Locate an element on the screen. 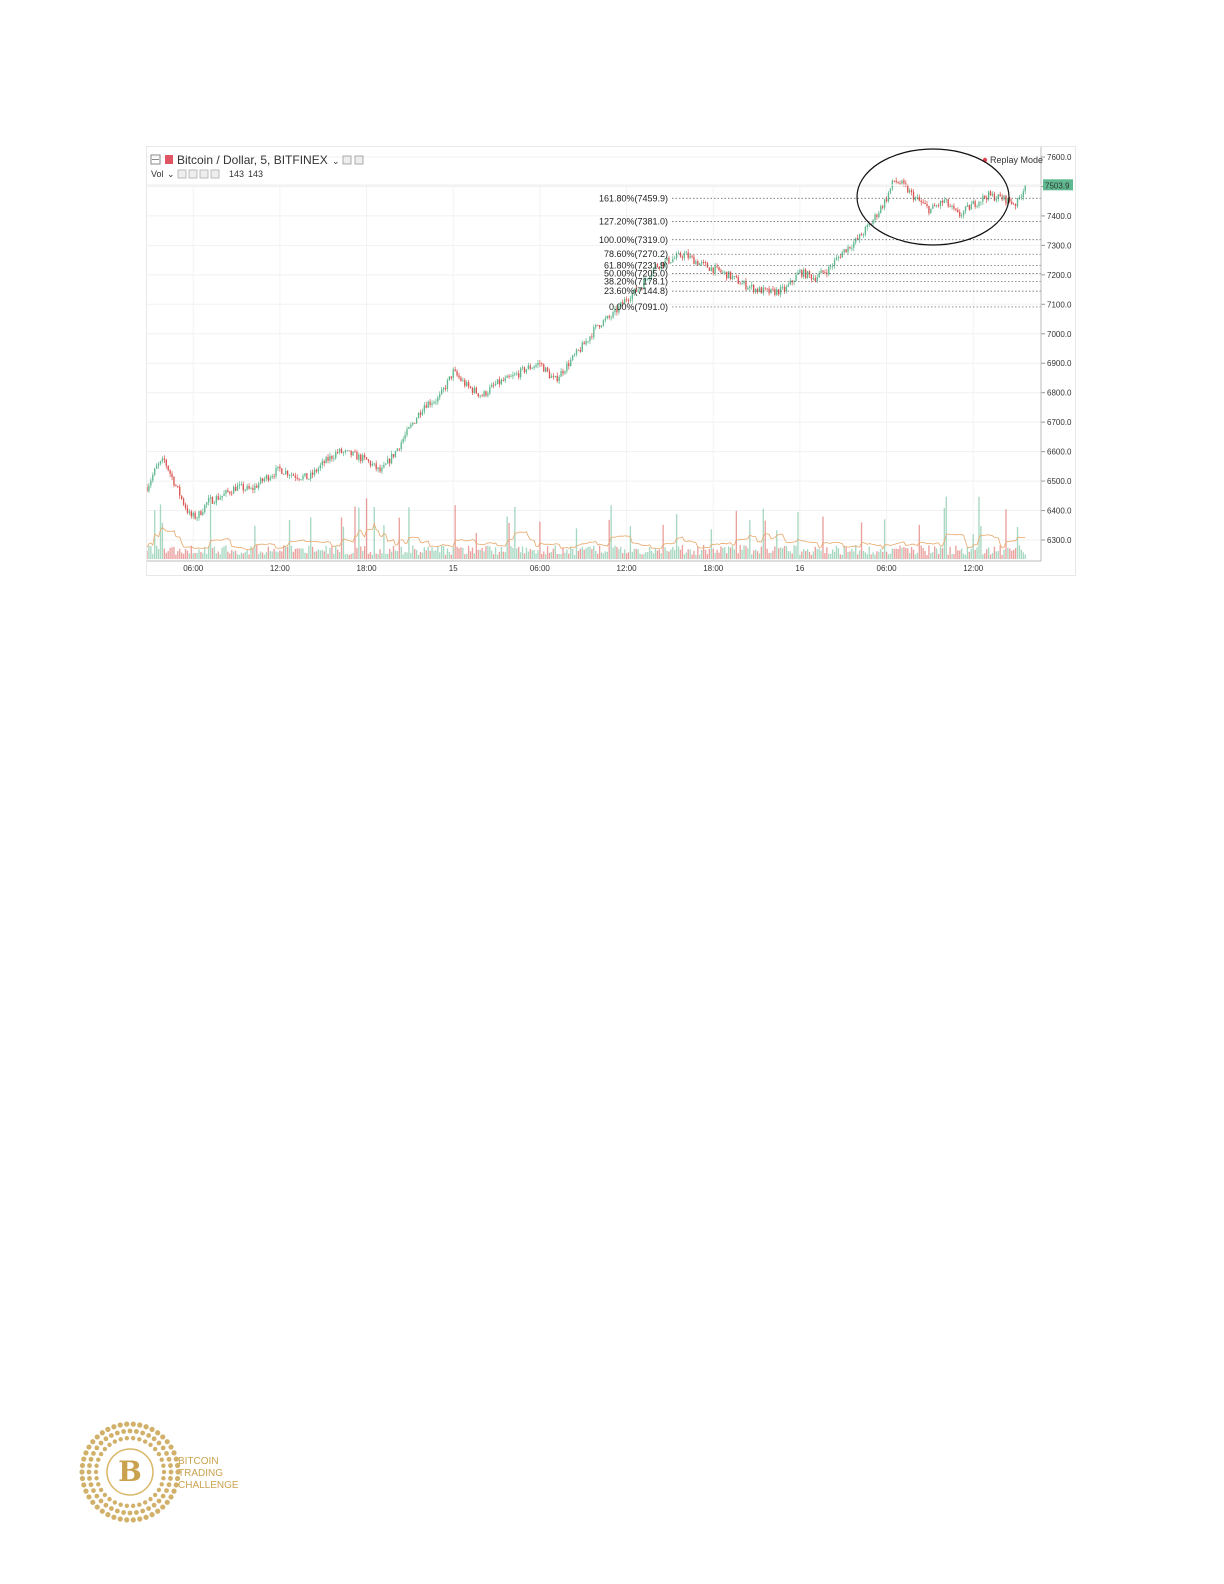 Image resolution: width=1224 pixels, height=1584 pixels. fib-level-label: 78.60%(7270.2) is located at coordinates (636, 254).